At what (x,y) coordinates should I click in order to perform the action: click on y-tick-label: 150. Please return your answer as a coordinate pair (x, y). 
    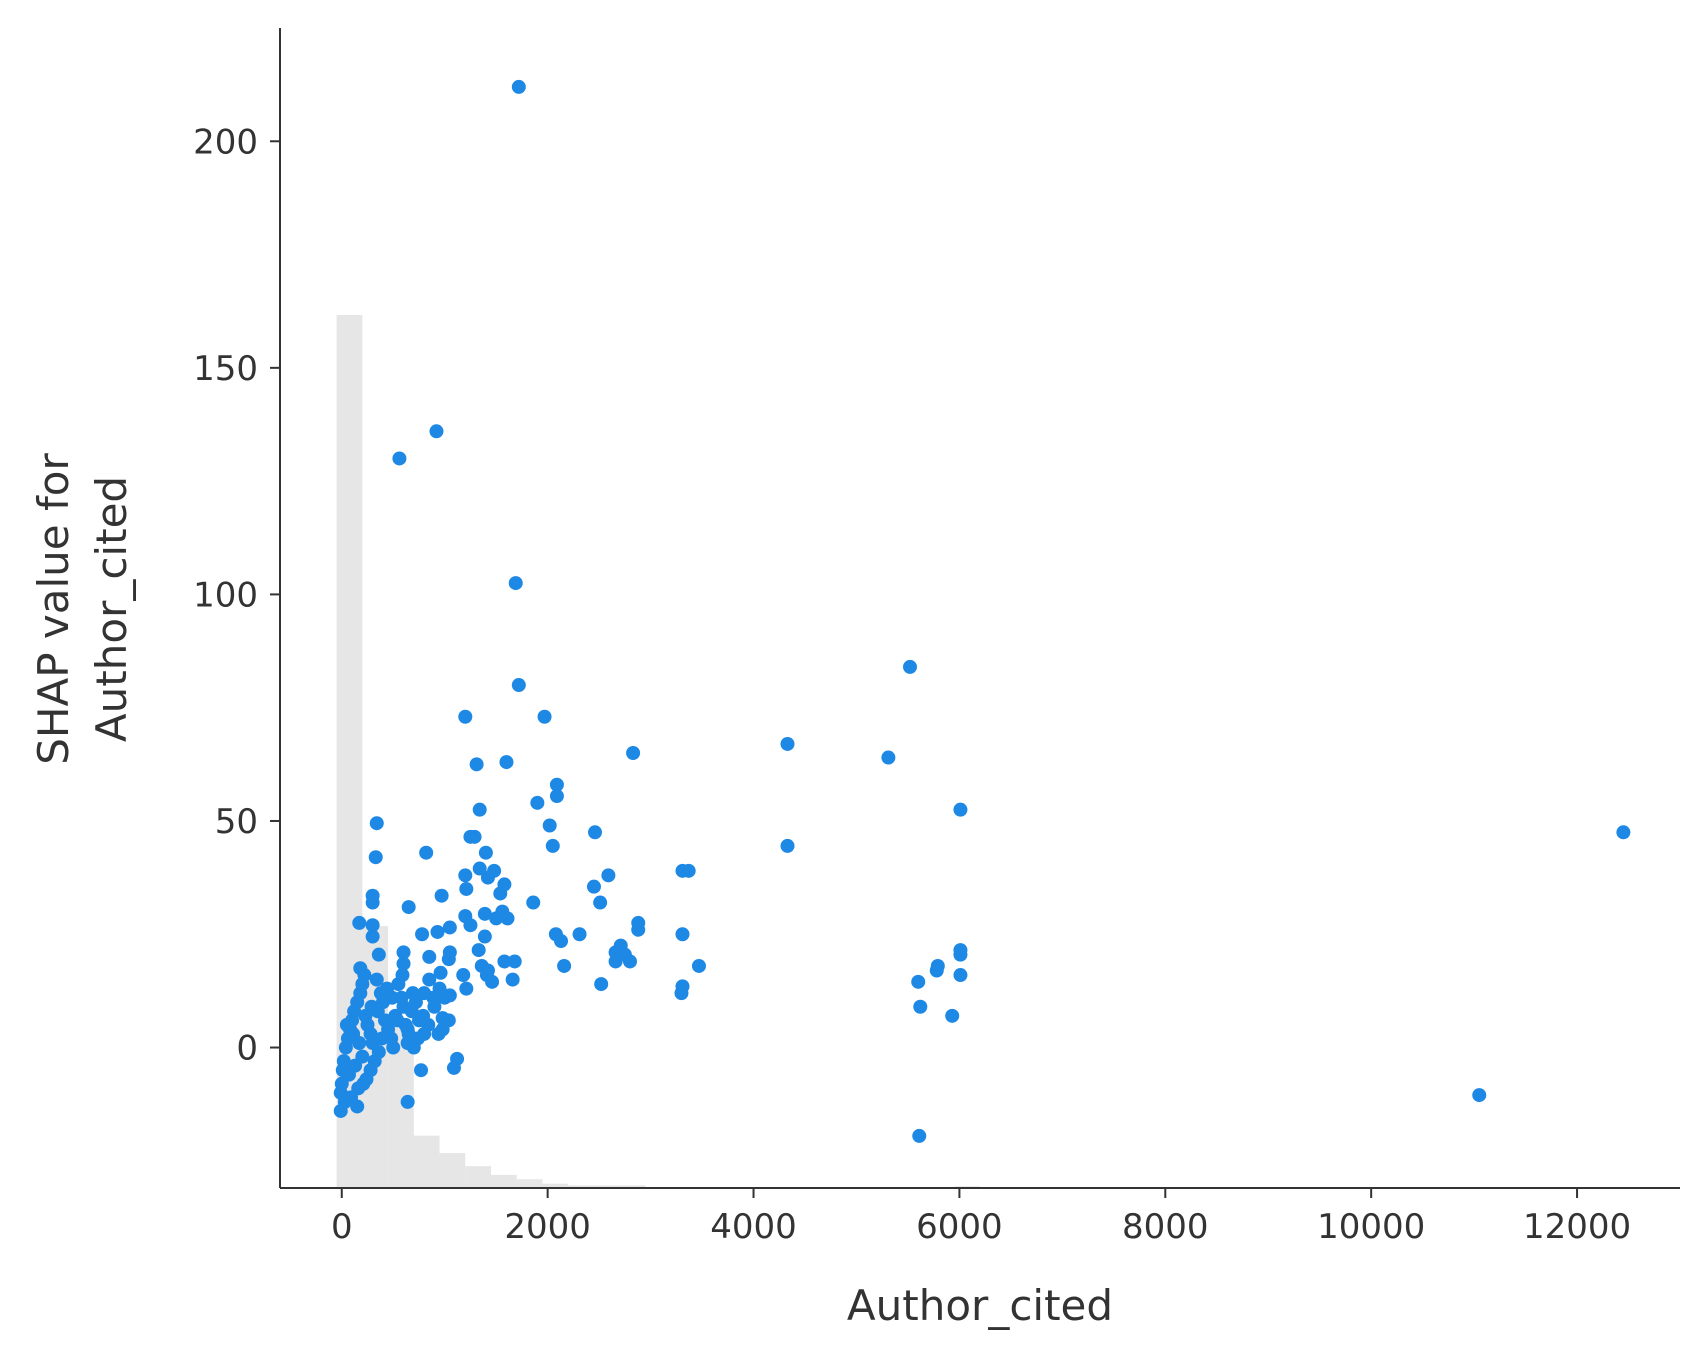
    Looking at the image, I should click on (225, 369).